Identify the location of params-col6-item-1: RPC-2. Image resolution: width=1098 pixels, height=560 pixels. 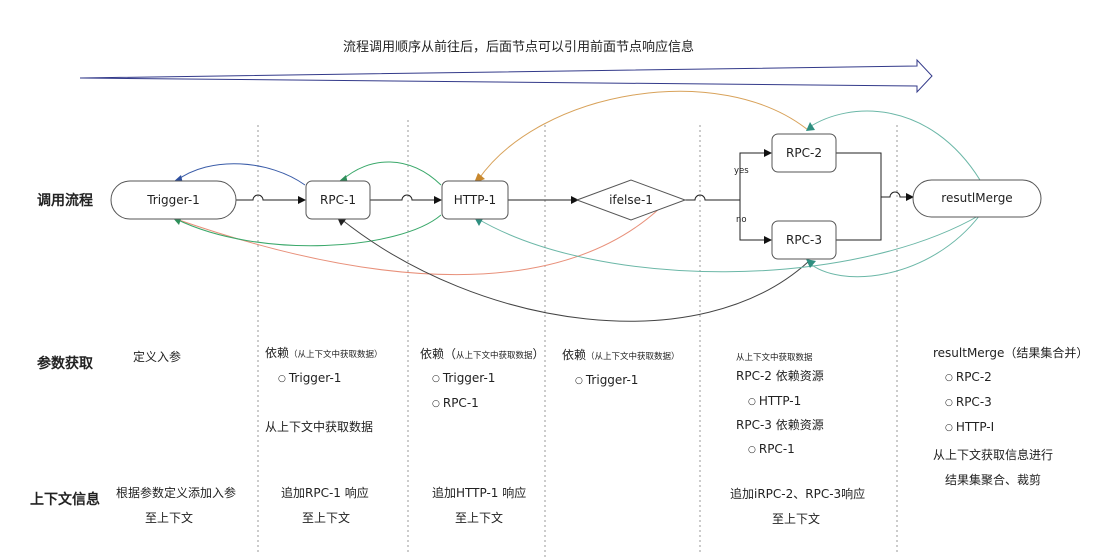
(968, 378).